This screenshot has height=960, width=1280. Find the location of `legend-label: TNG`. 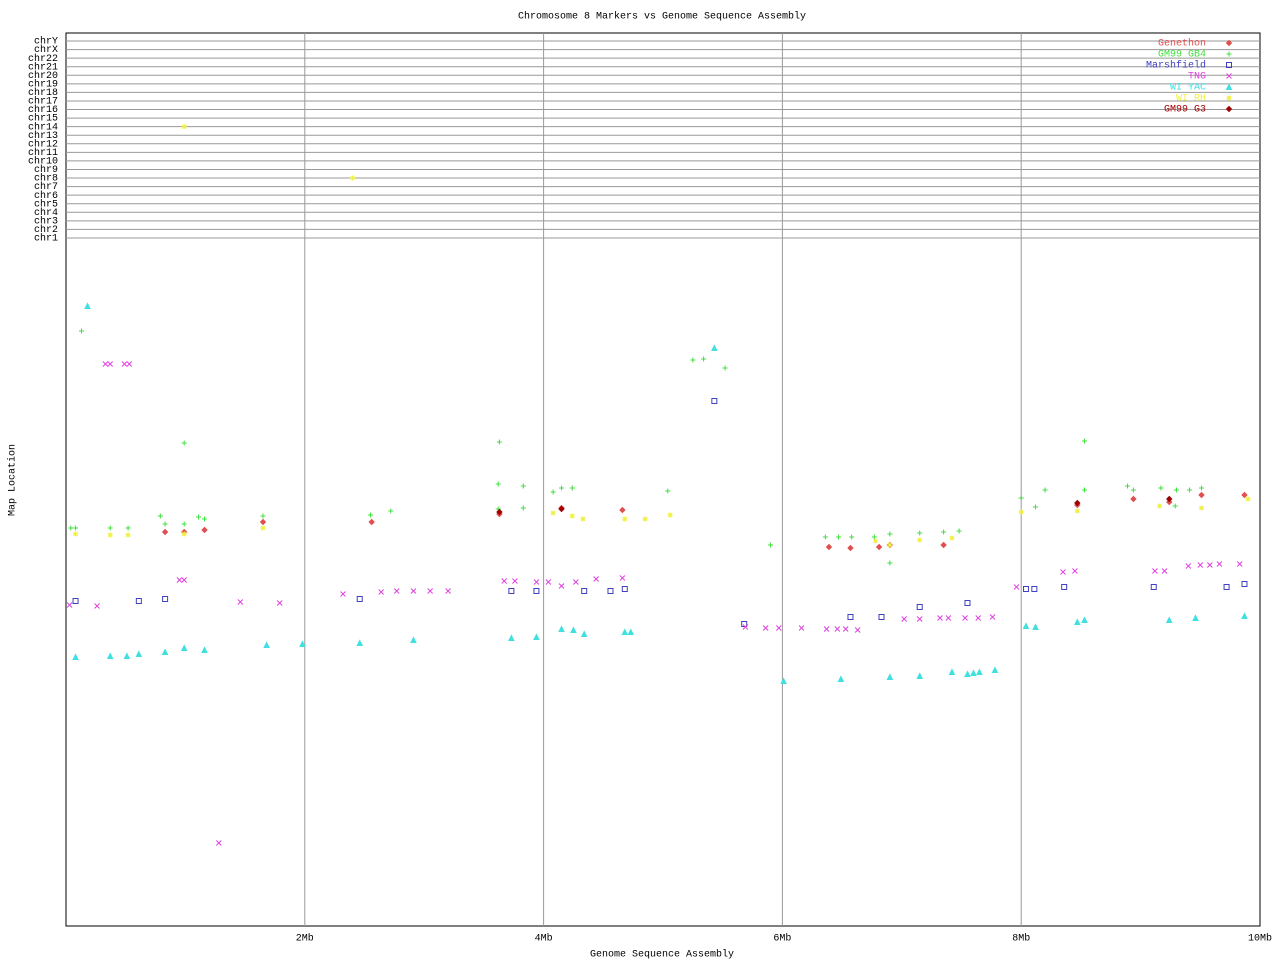

legend-label: TNG is located at coordinates (1197, 77).